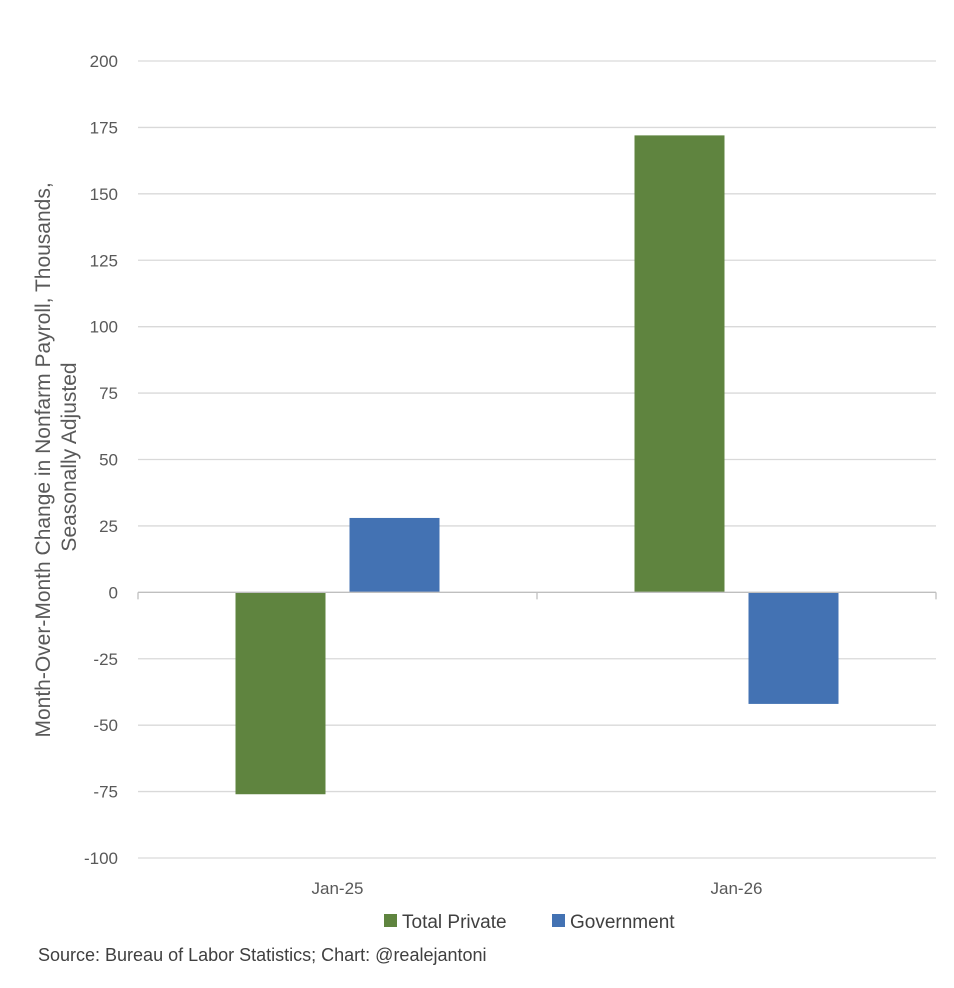 The height and width of the screenshot is (988, 954). What do you see at coordinates (537, 888) in the screenshot?
I see `x-axis-ticks: Jan-25 Jan-26` at bounding box center [537, 888].